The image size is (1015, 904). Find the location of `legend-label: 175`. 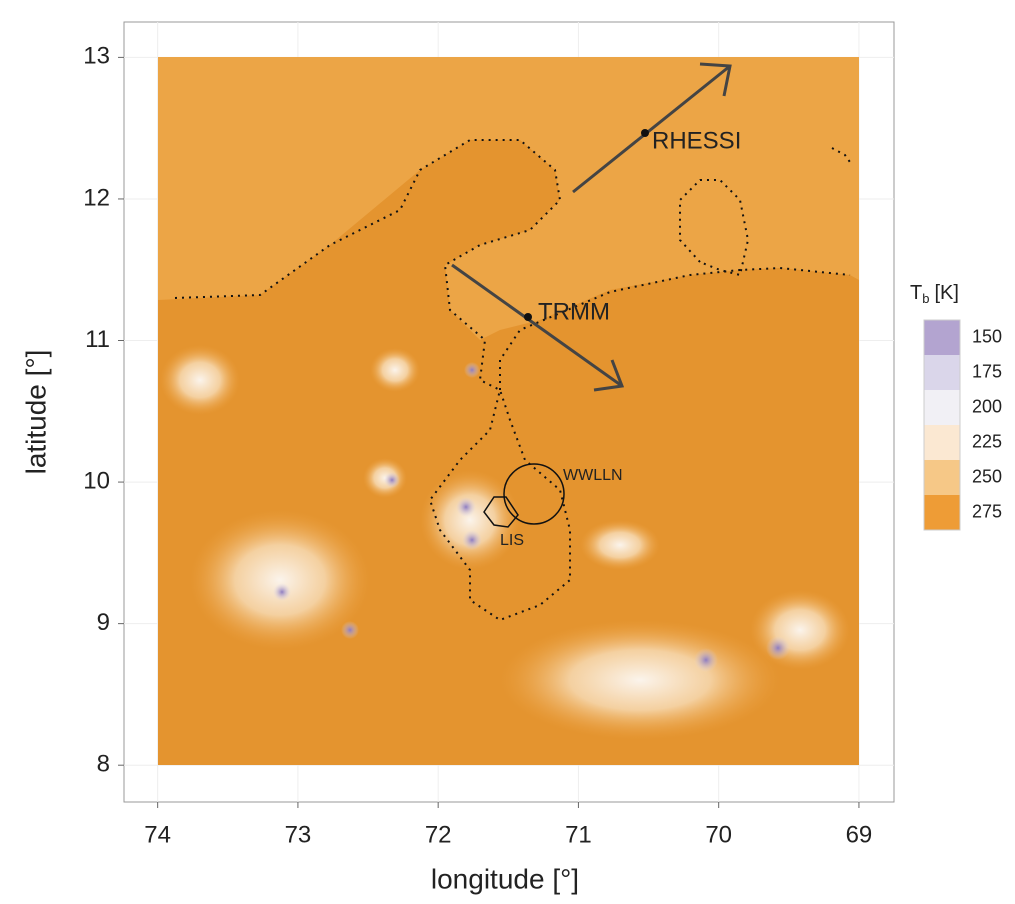

legend-label: 175 is located at coordinates (987, 371).